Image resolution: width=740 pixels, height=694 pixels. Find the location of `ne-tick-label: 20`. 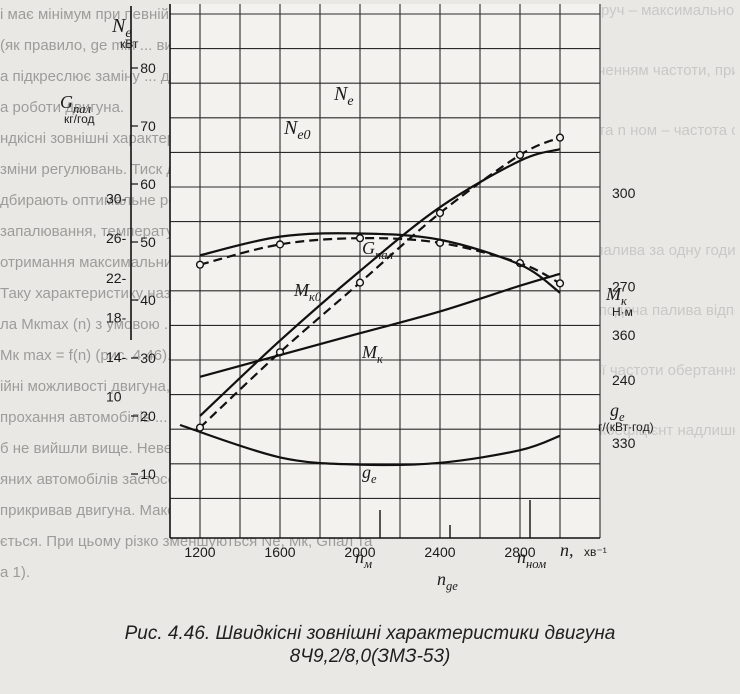

ne-tick-label: 20 is located at coordinates (148, 416).